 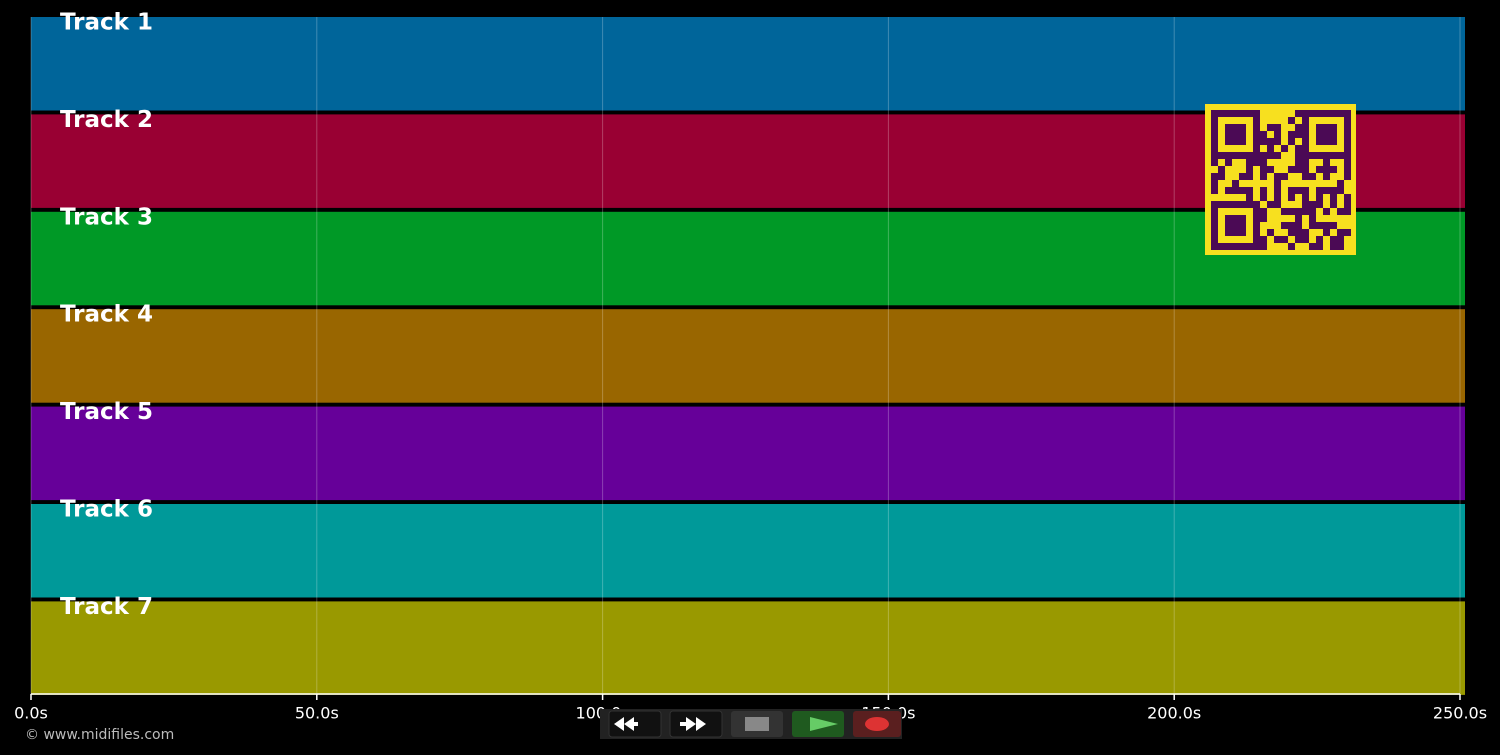 What do you see at coordinates (818, 724) in the screenshot?
I see `play-button` at bounding box center [818, 724].